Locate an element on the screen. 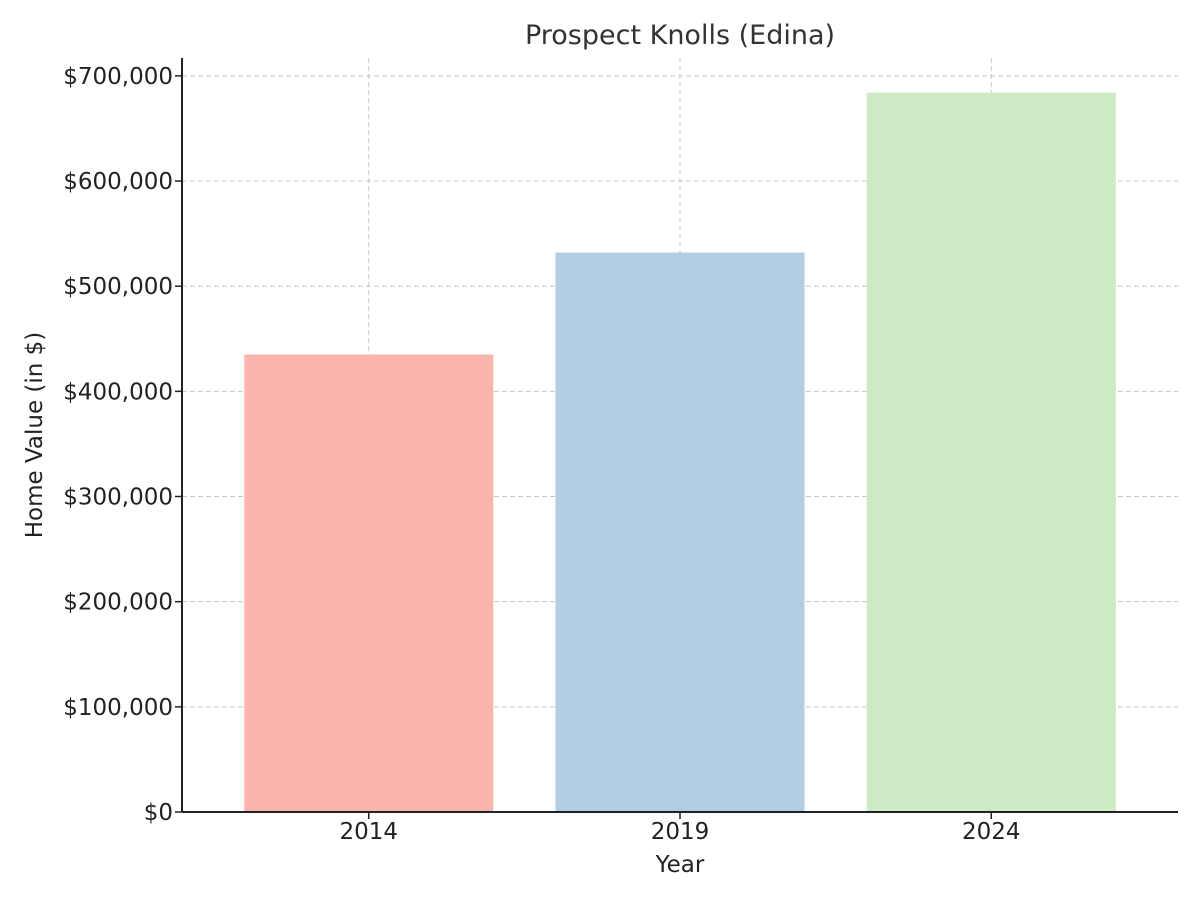  y-tick-label: $400,000 is located at coordinates (118, 392).